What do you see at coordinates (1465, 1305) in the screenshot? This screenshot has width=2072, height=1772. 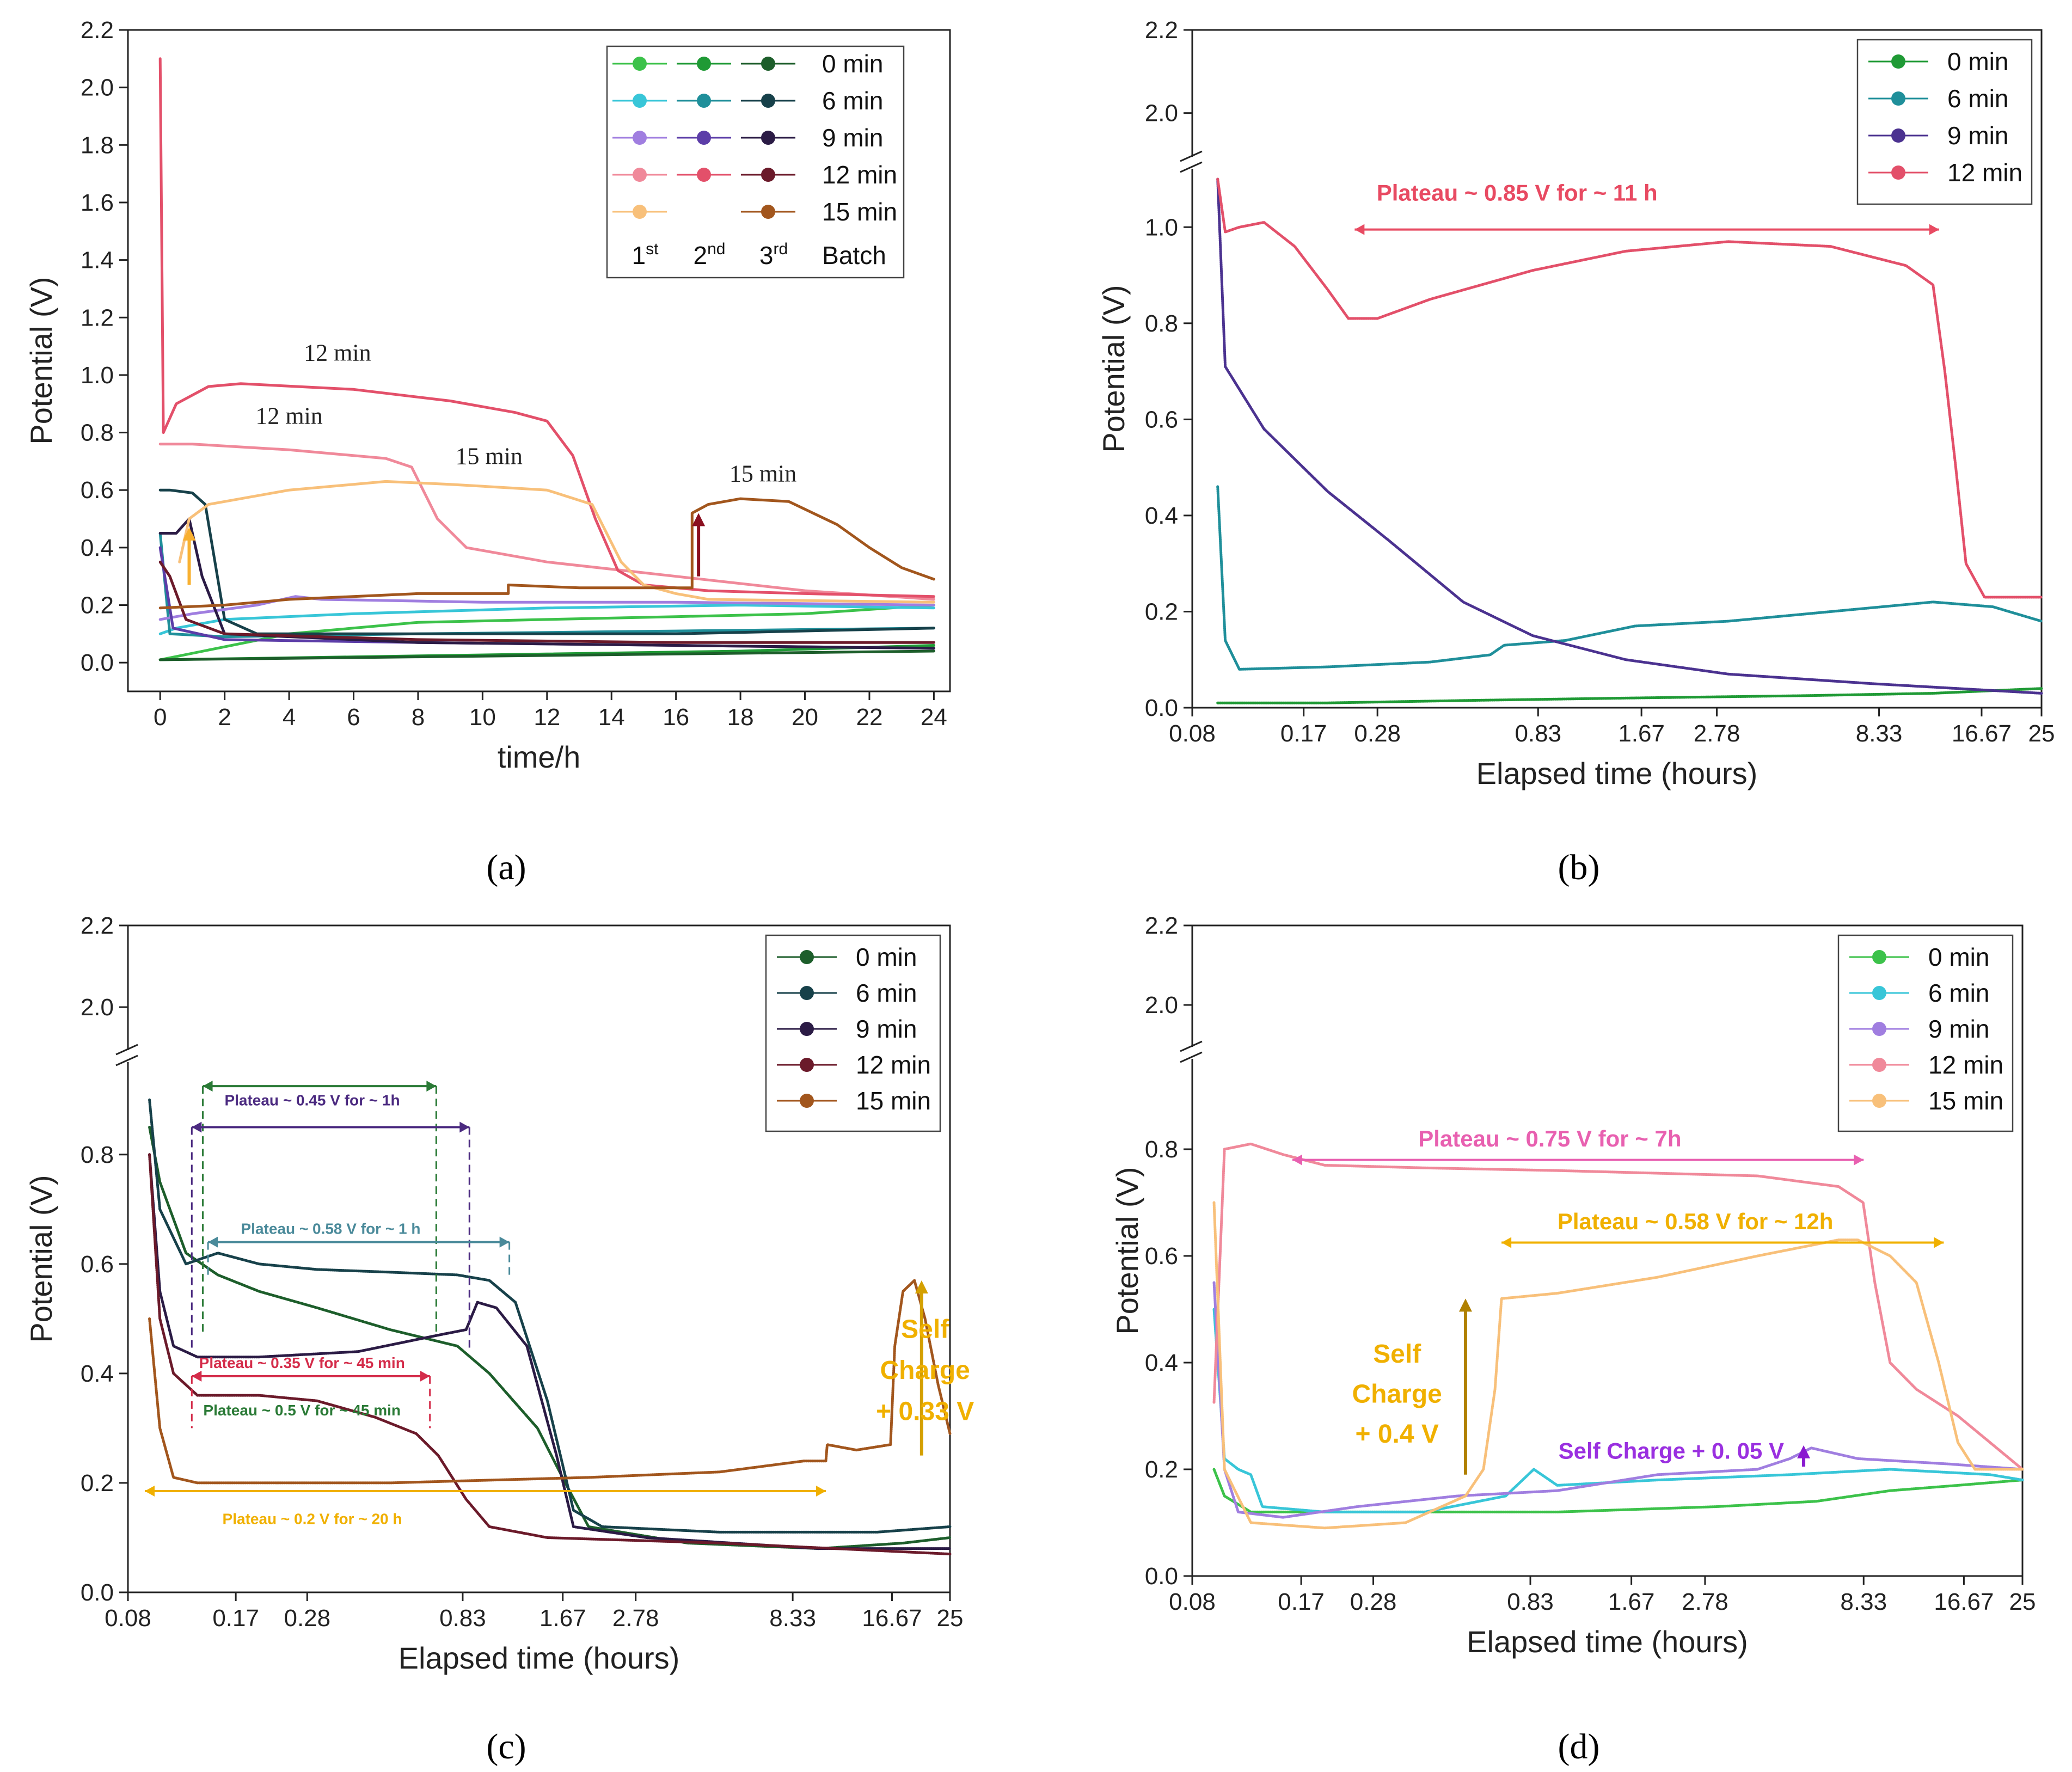 I see `self-charge-arrowhead` at bounding box center [1465, 1305].